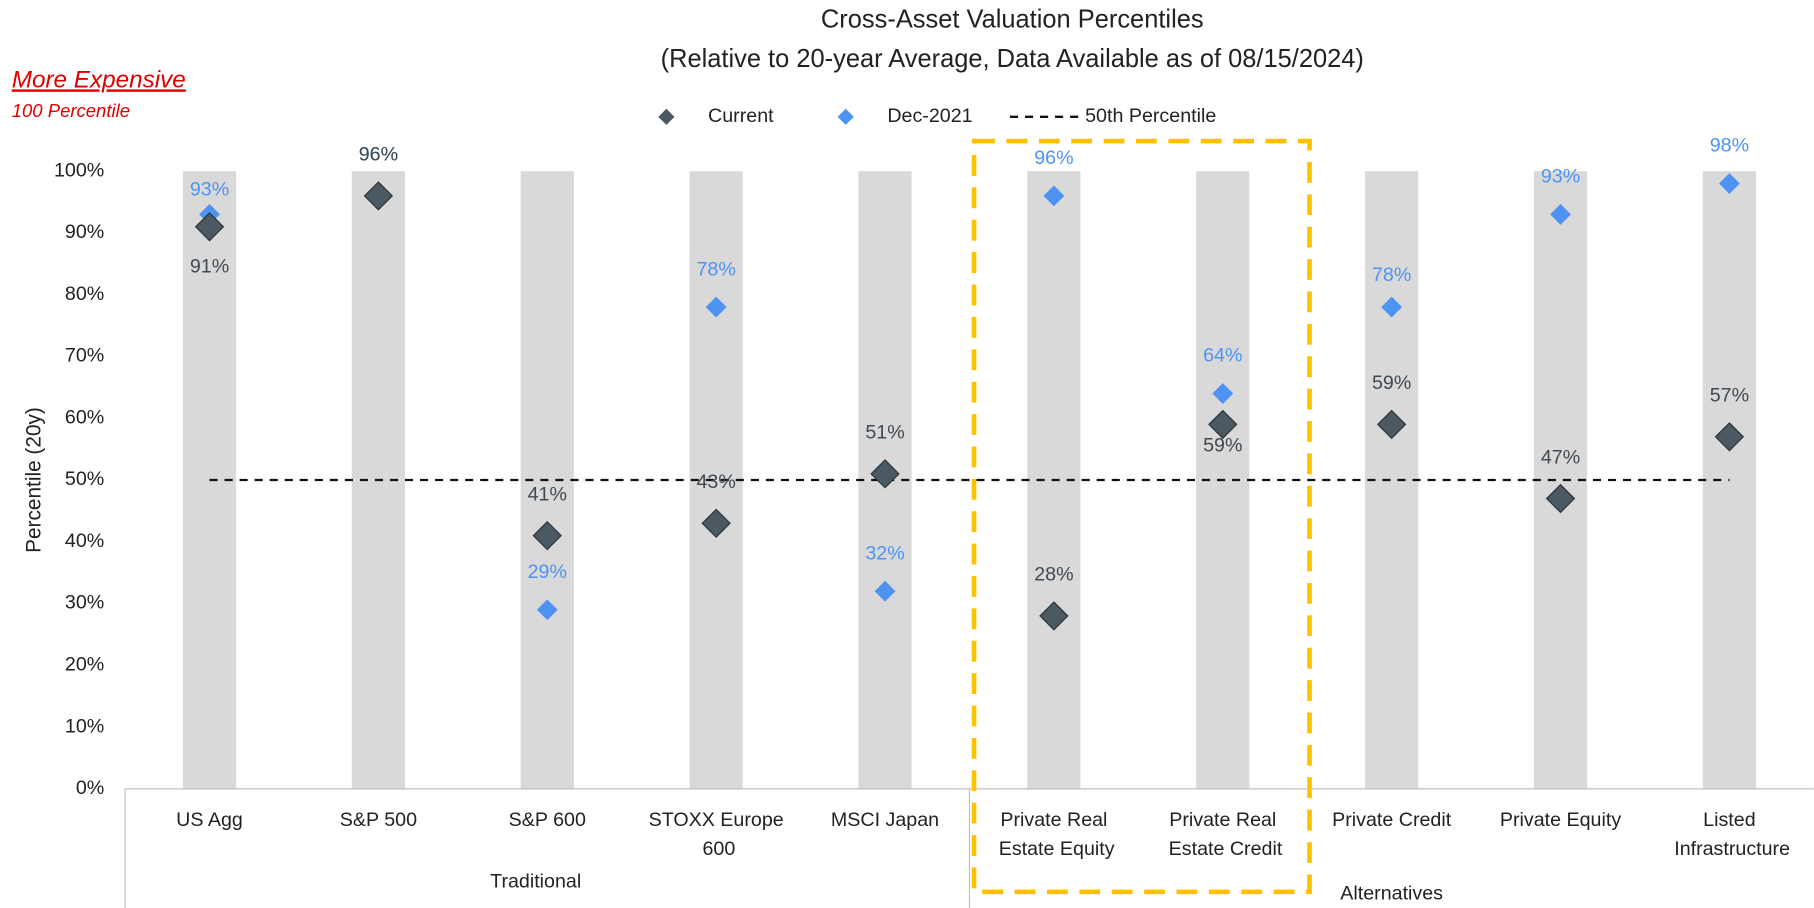 The image size is (1814, 908). What do you see at coordinates (547, 820) in the screenshot?
I see `x-tick-label: S&P 600` at bounding box center [547, 820].